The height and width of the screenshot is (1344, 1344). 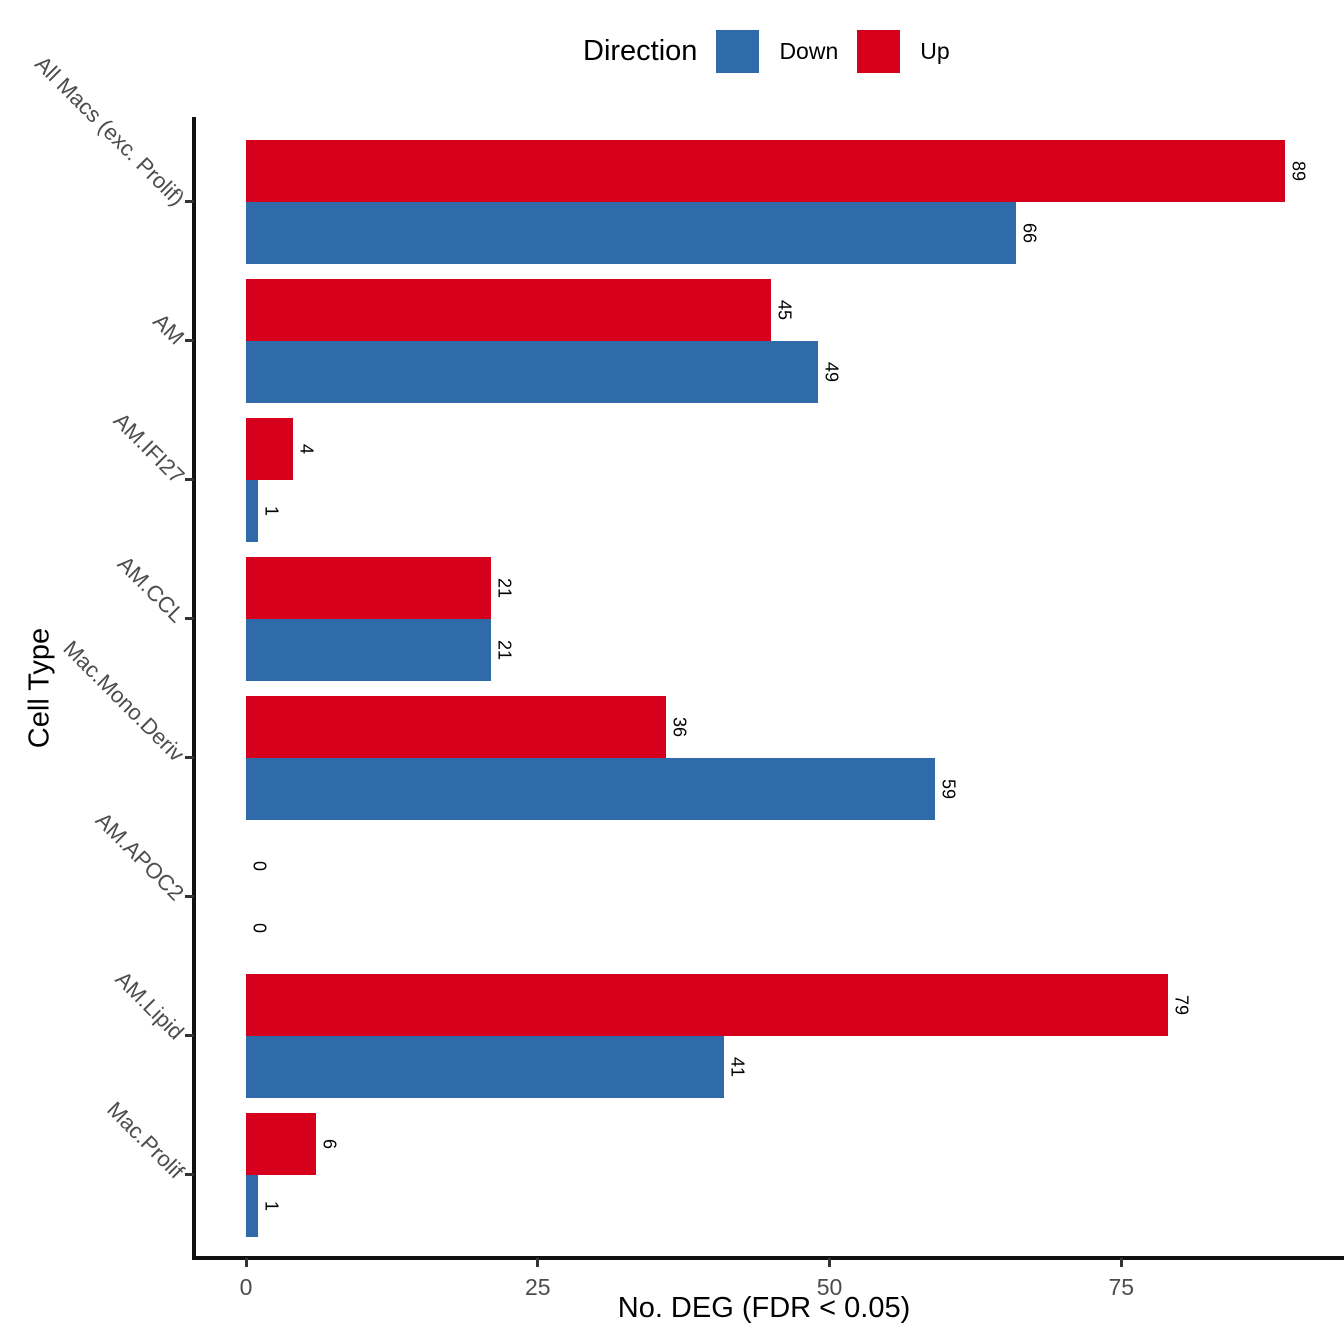 I want to click on bar-value-label: 59, so click(x=948, y=788).